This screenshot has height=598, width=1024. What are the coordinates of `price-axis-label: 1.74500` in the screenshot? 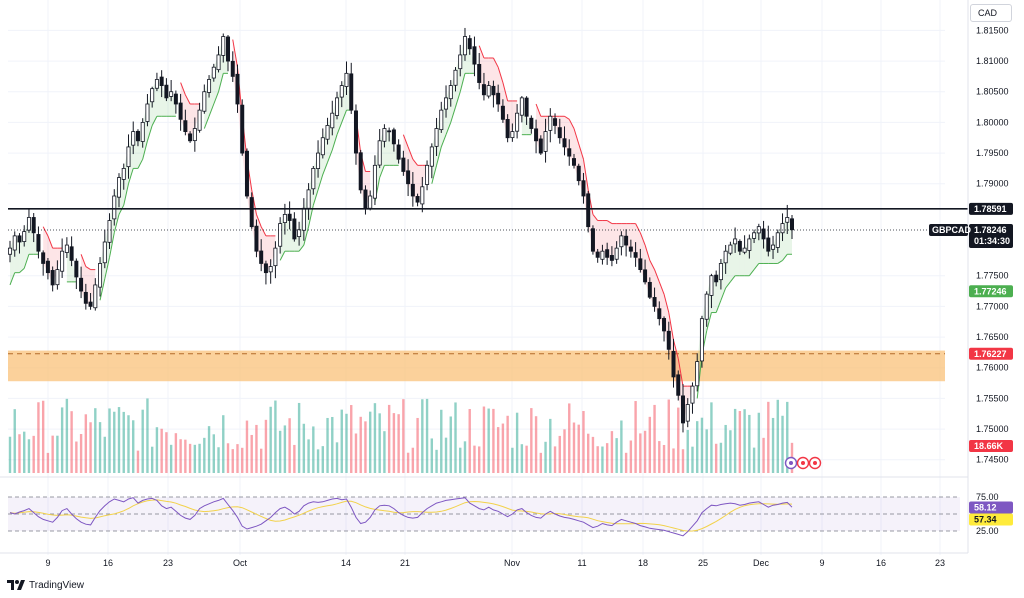 It's located at (992, 460).